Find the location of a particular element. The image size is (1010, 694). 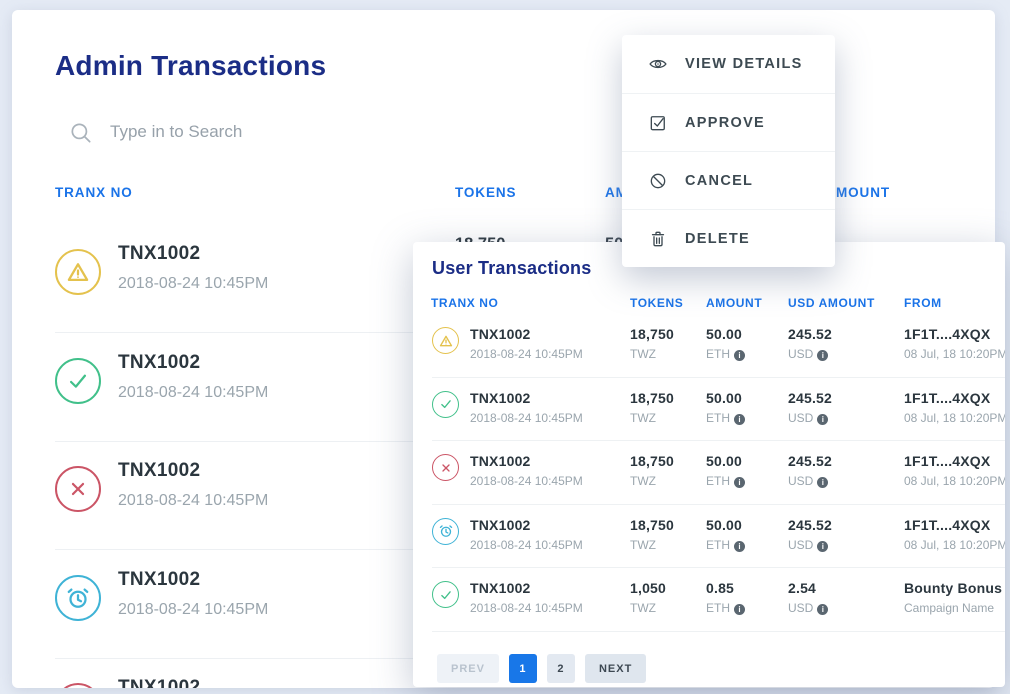

pagination-next-button: NEXT is located at coordinates (615, 668).